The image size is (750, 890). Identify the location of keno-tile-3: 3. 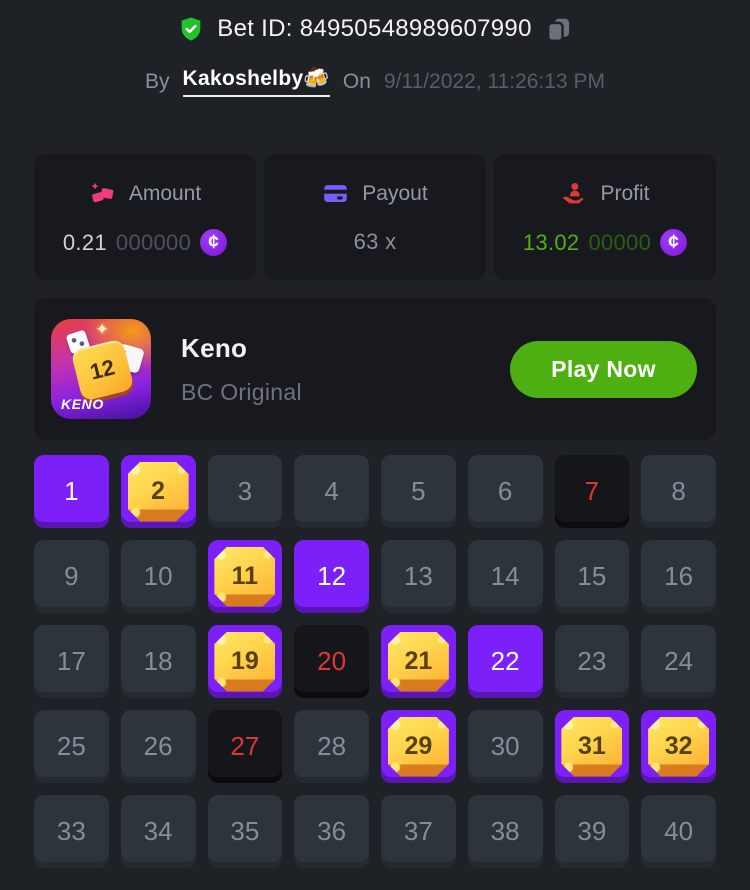
(245, 491).